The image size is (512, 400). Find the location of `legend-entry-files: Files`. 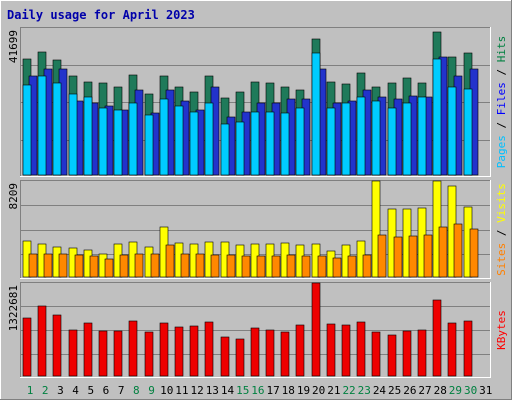

legend-entry-files: Files is located at coordinates (501, 98).